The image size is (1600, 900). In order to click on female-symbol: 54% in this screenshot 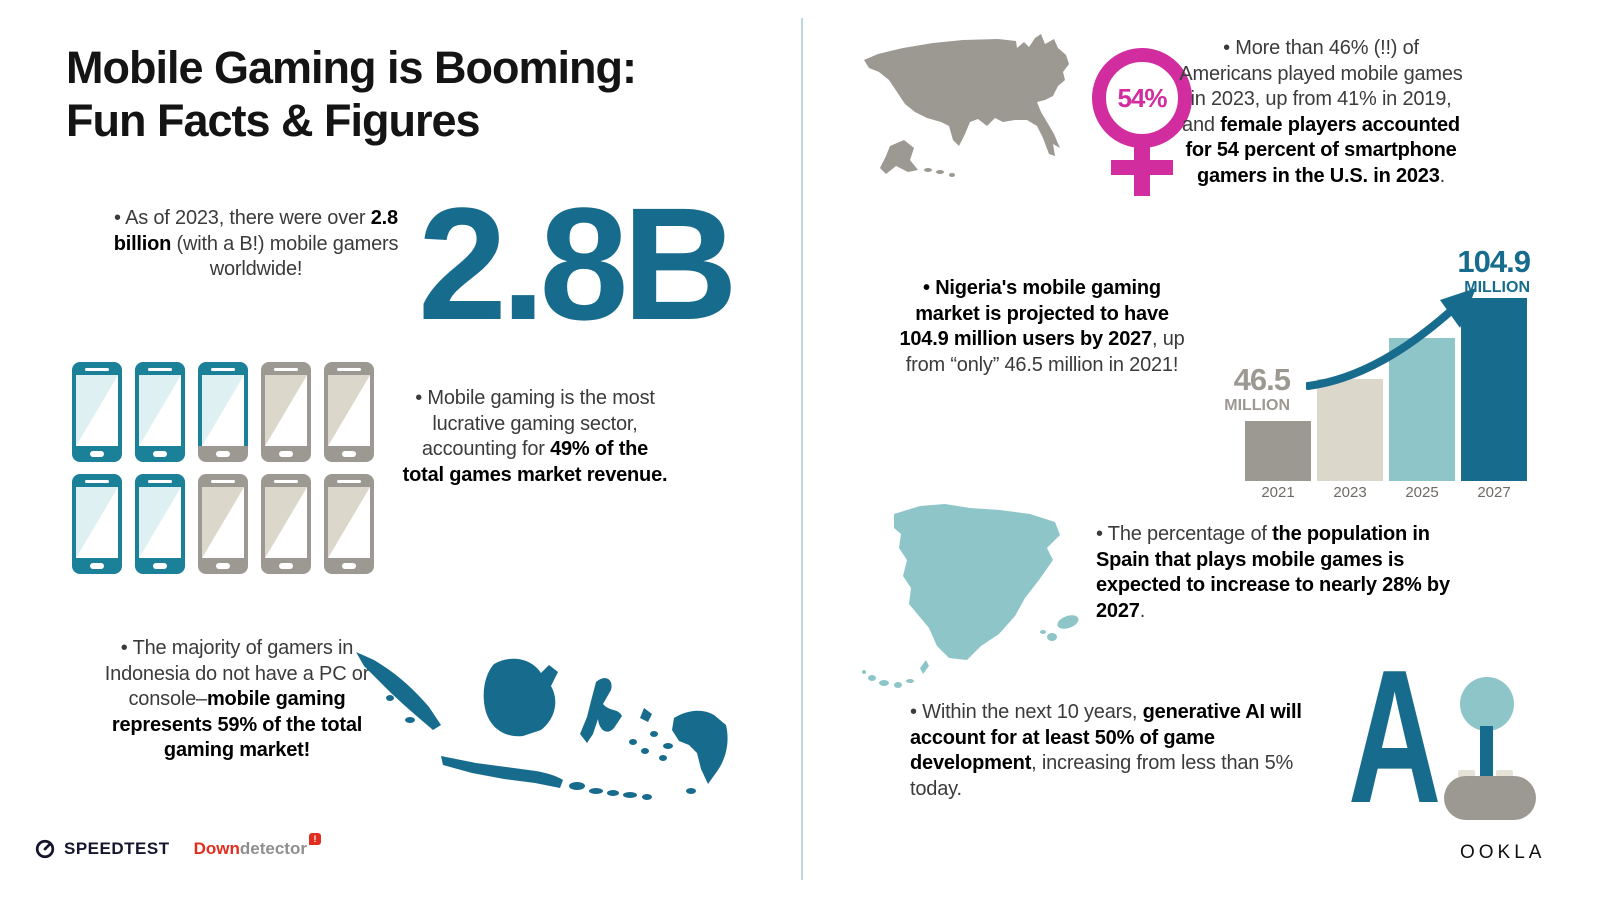, I will do `click(1145, 120)`.